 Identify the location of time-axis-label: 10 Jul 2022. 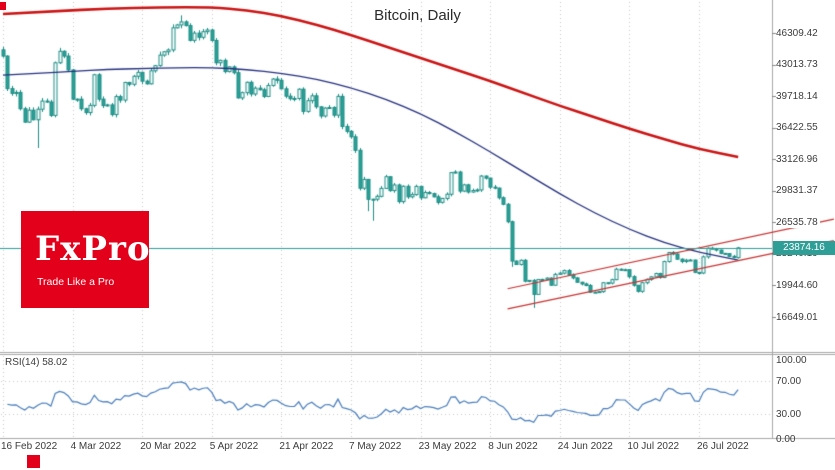
(653, 446).